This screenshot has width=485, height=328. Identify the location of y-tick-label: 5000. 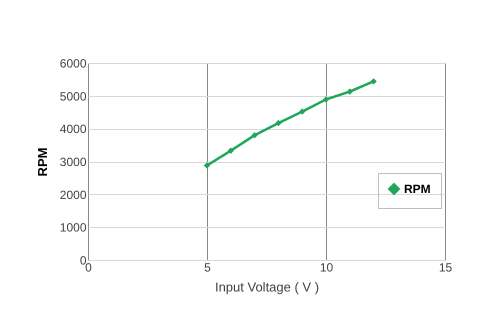
(73, 96).